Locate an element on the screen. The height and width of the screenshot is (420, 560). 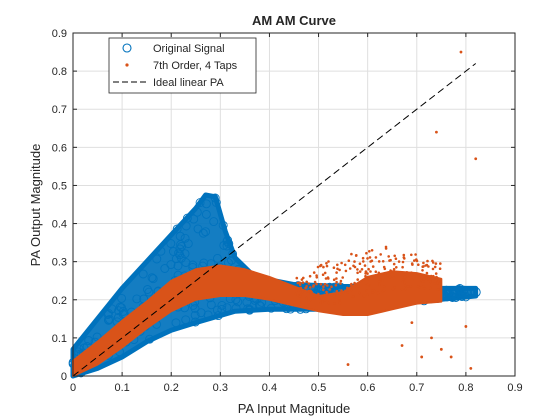
y-tick-label: 0 is located at coordinates (64, 377).